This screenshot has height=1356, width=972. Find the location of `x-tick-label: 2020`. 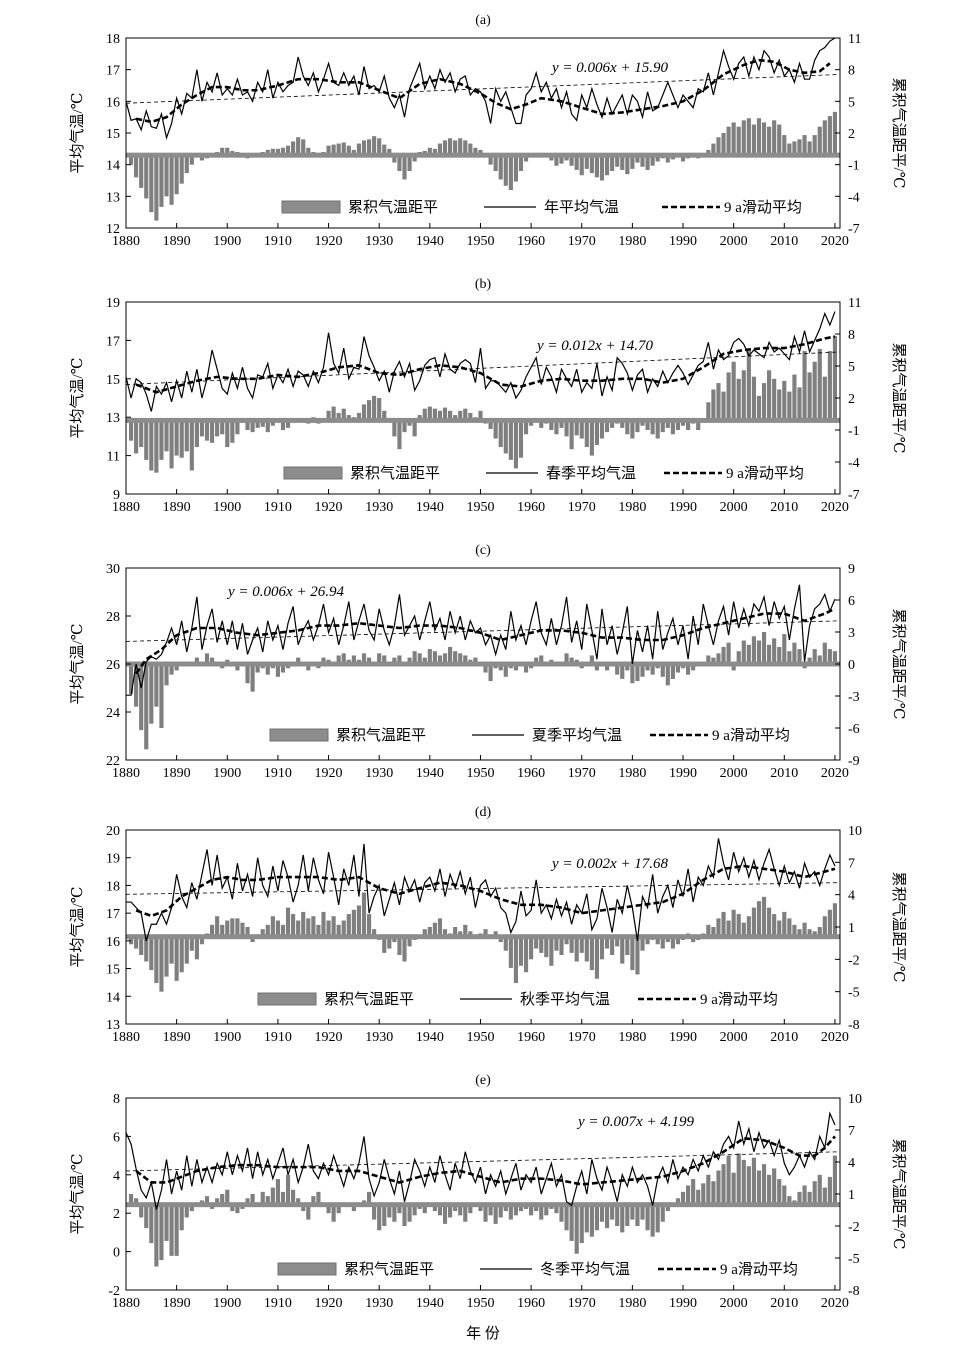

x-tick-label: 2020 is located at coordinates (835, 773).